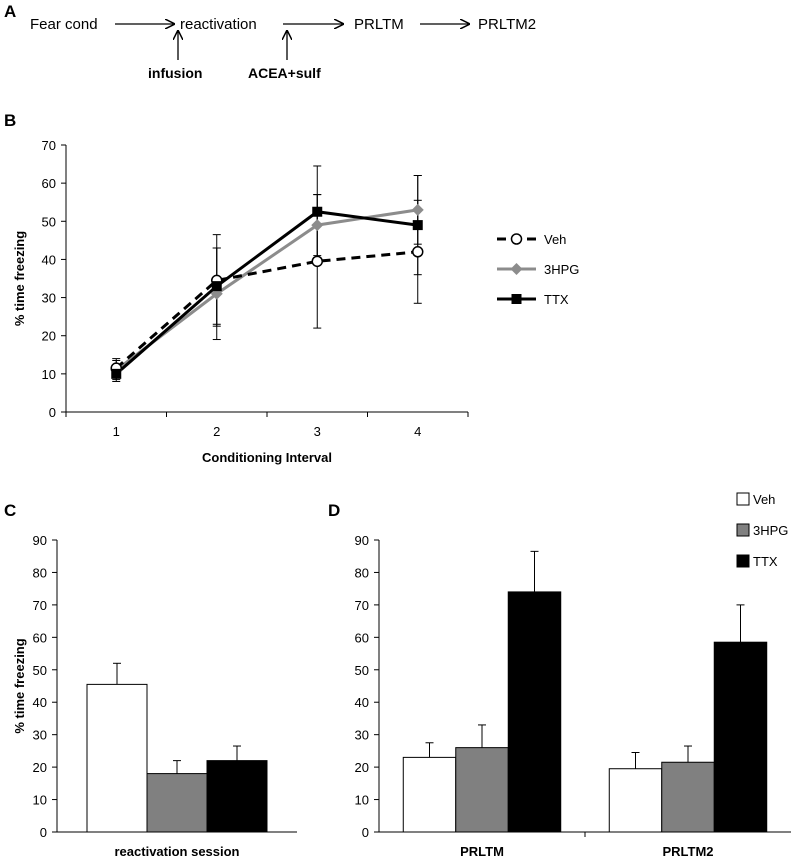 The width and height of the screenshot is (797, 861). Describe the element at coordinates (284, 73) in the screenshot. I see `label-acea-sulf: ACEA+sulf` at that location.